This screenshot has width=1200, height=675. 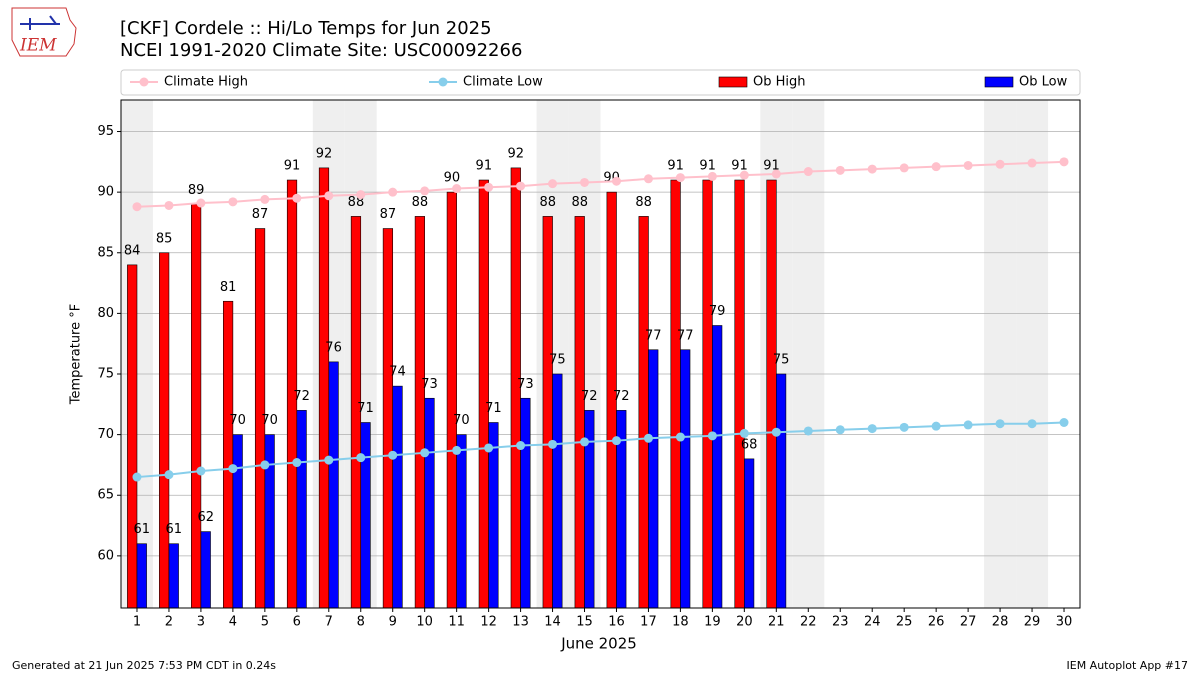 What do you see at coordinates (361, 622) in the screenshot?
I see `x-tick-label: 8` at bounding box center [361, 622].